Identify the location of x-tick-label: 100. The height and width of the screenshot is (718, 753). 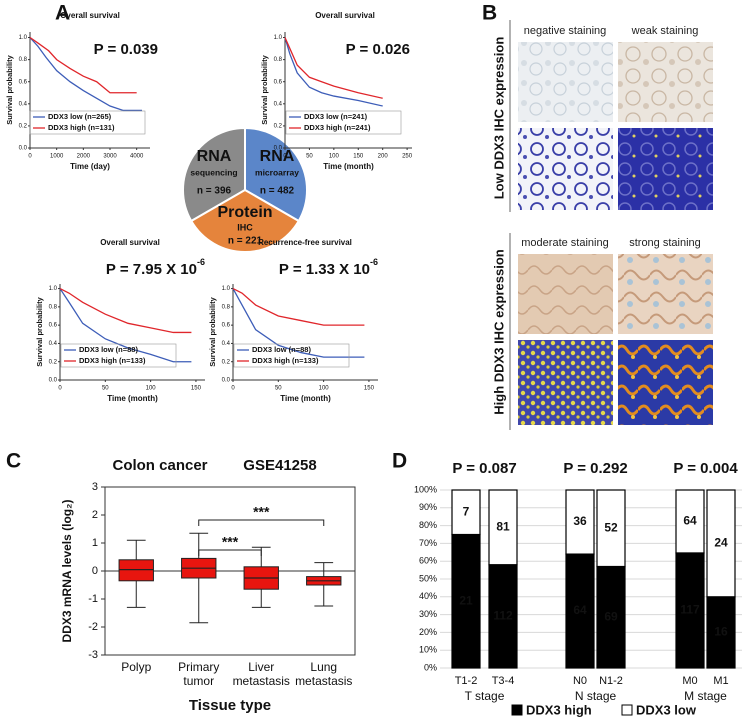
(324, 389).